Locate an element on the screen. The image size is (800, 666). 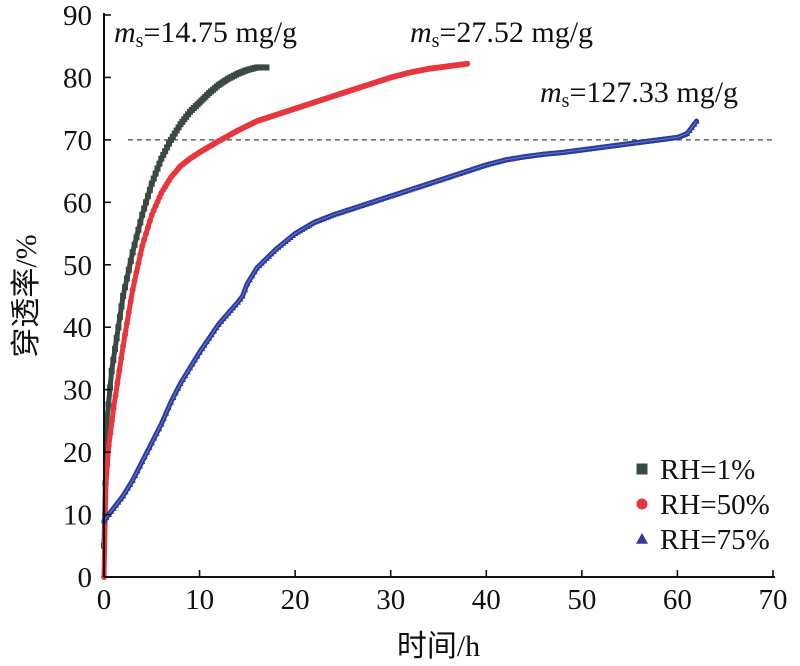
legend: RH=1%RH=50%RH=75% is located at coordinates (703, 505).